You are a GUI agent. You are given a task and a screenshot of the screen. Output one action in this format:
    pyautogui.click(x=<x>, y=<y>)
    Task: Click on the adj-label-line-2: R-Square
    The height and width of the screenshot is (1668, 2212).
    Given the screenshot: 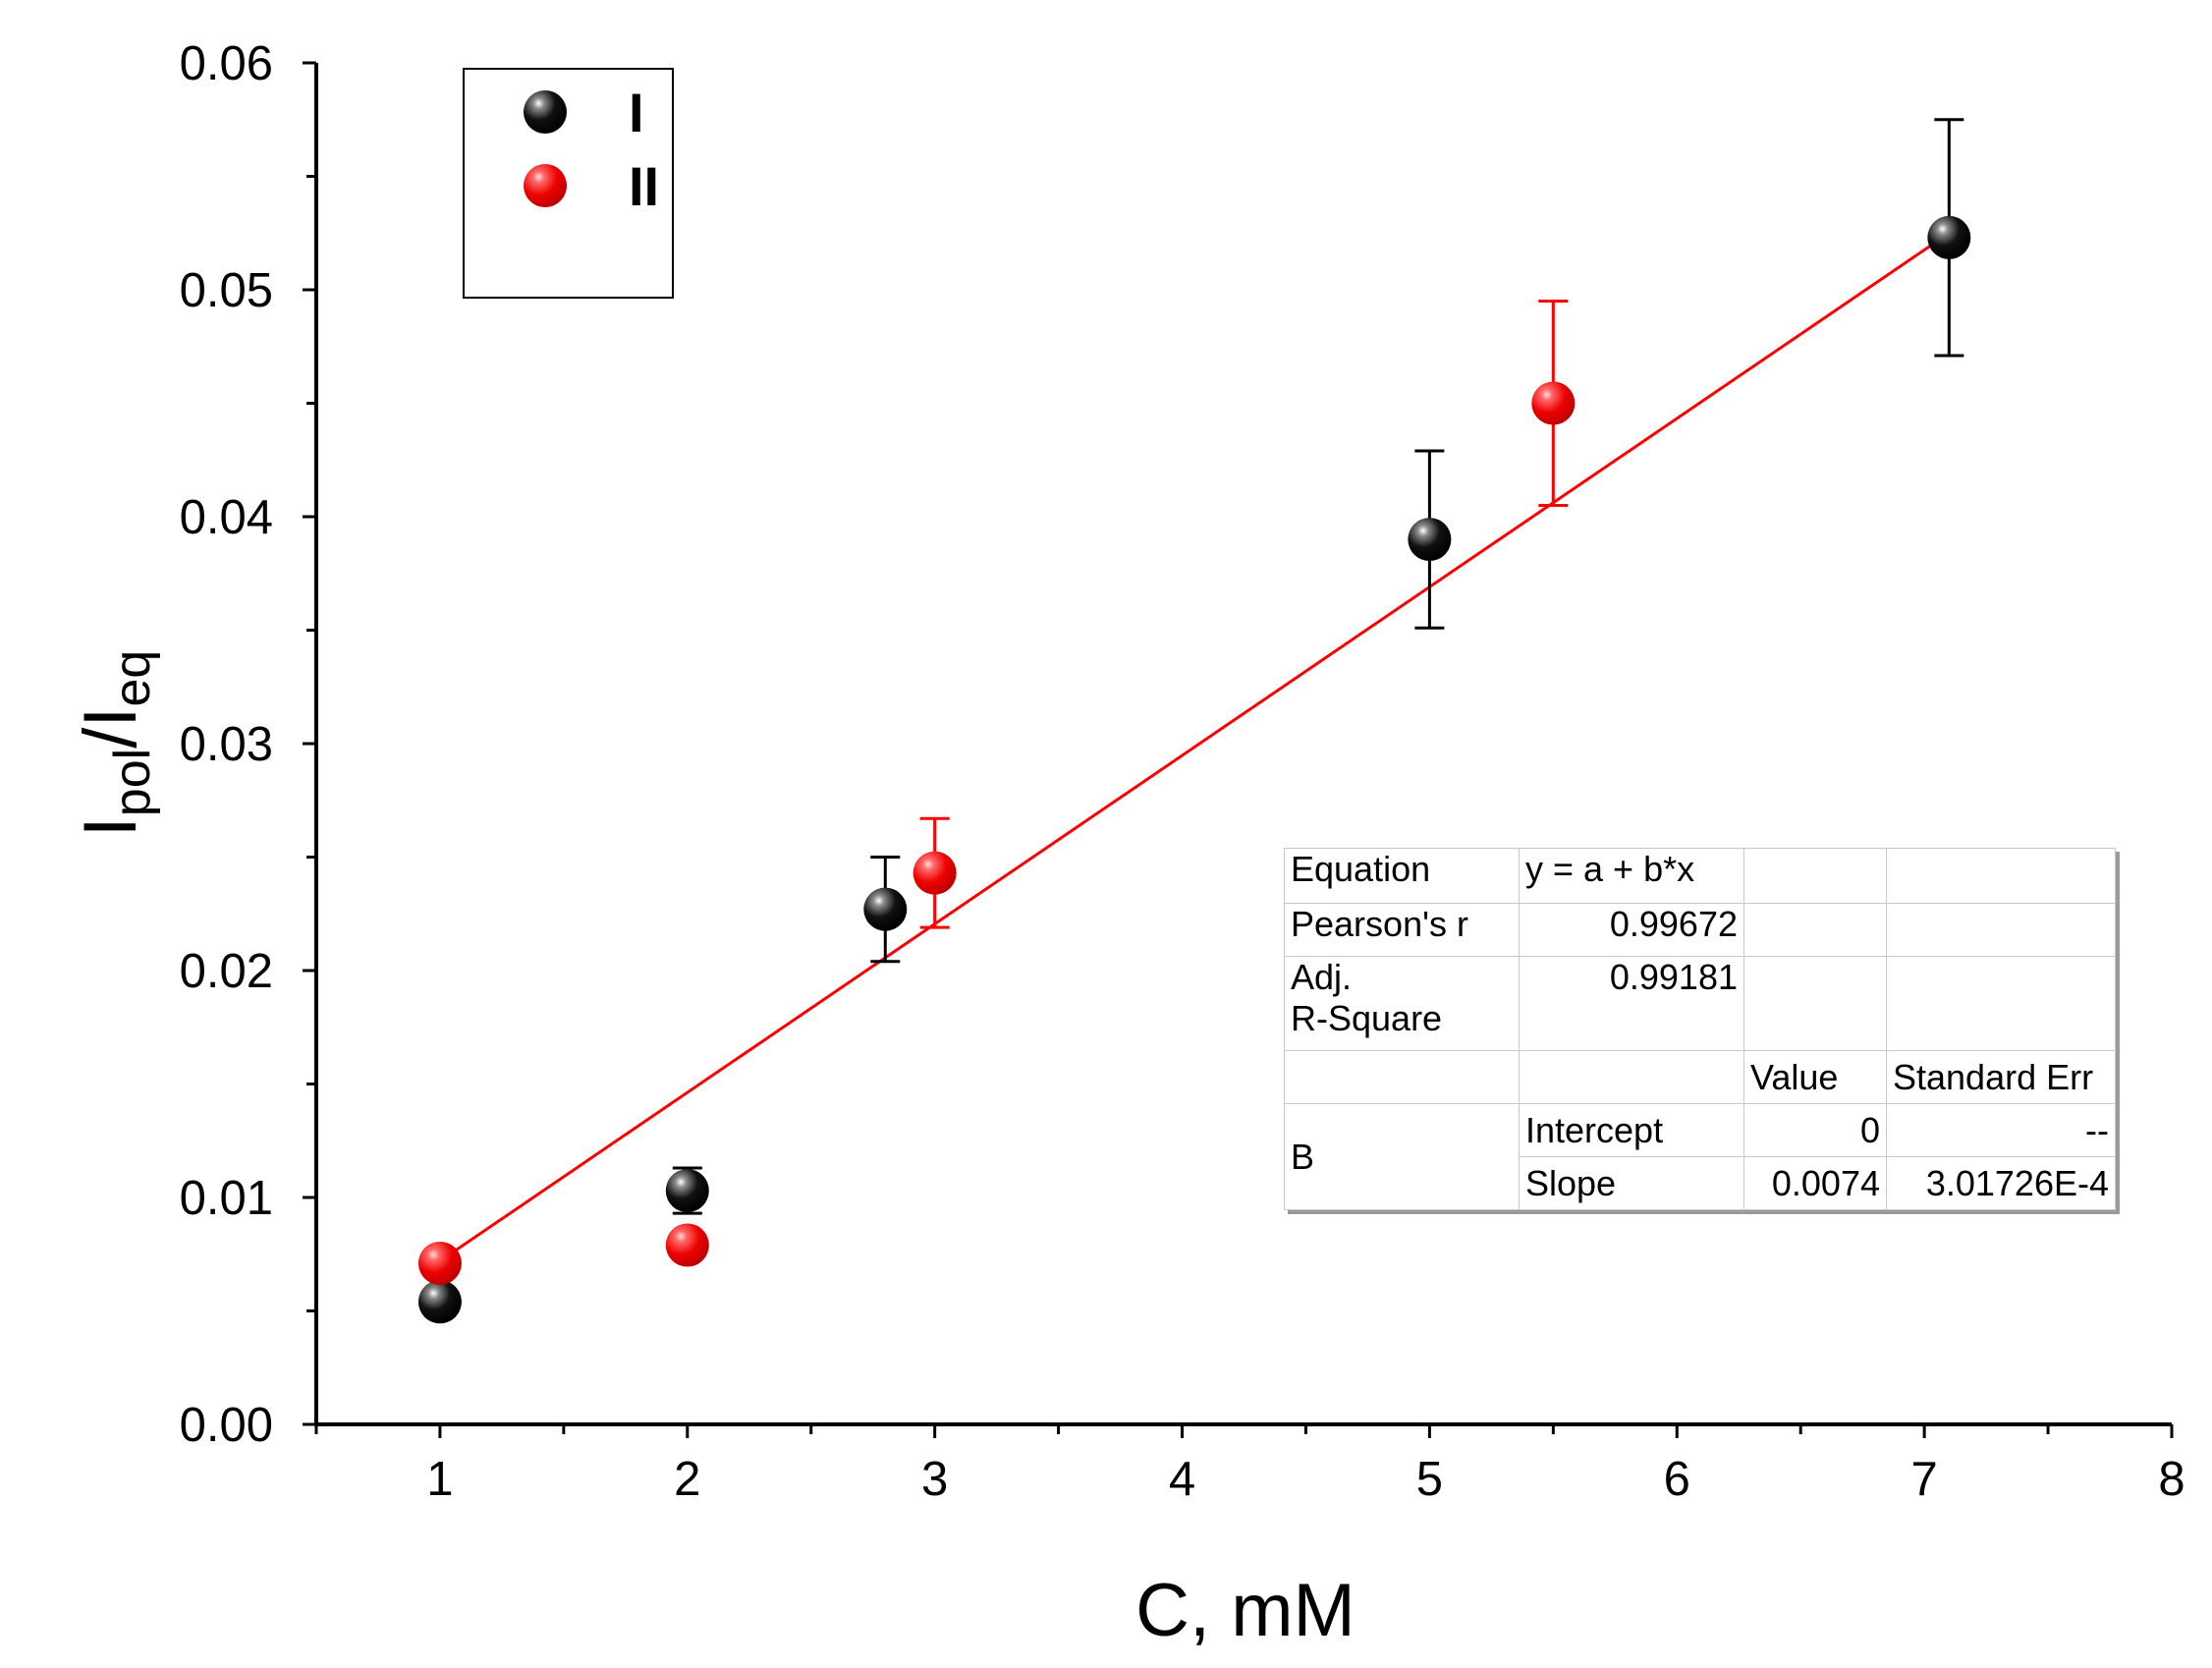 What is the action you would take?
    pyautogui.click(x=1367, y=1018)
    